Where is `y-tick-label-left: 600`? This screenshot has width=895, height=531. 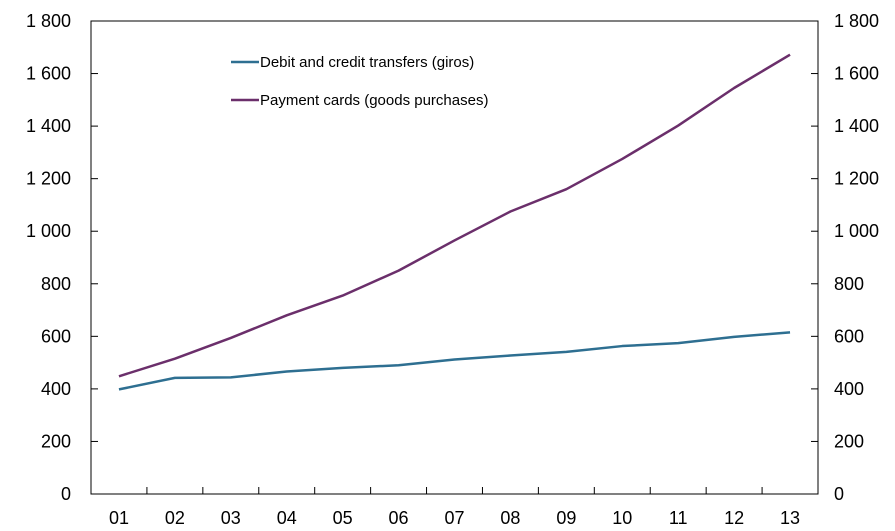 y-tick-label-left: 600 is located at coordinates (56, 336).